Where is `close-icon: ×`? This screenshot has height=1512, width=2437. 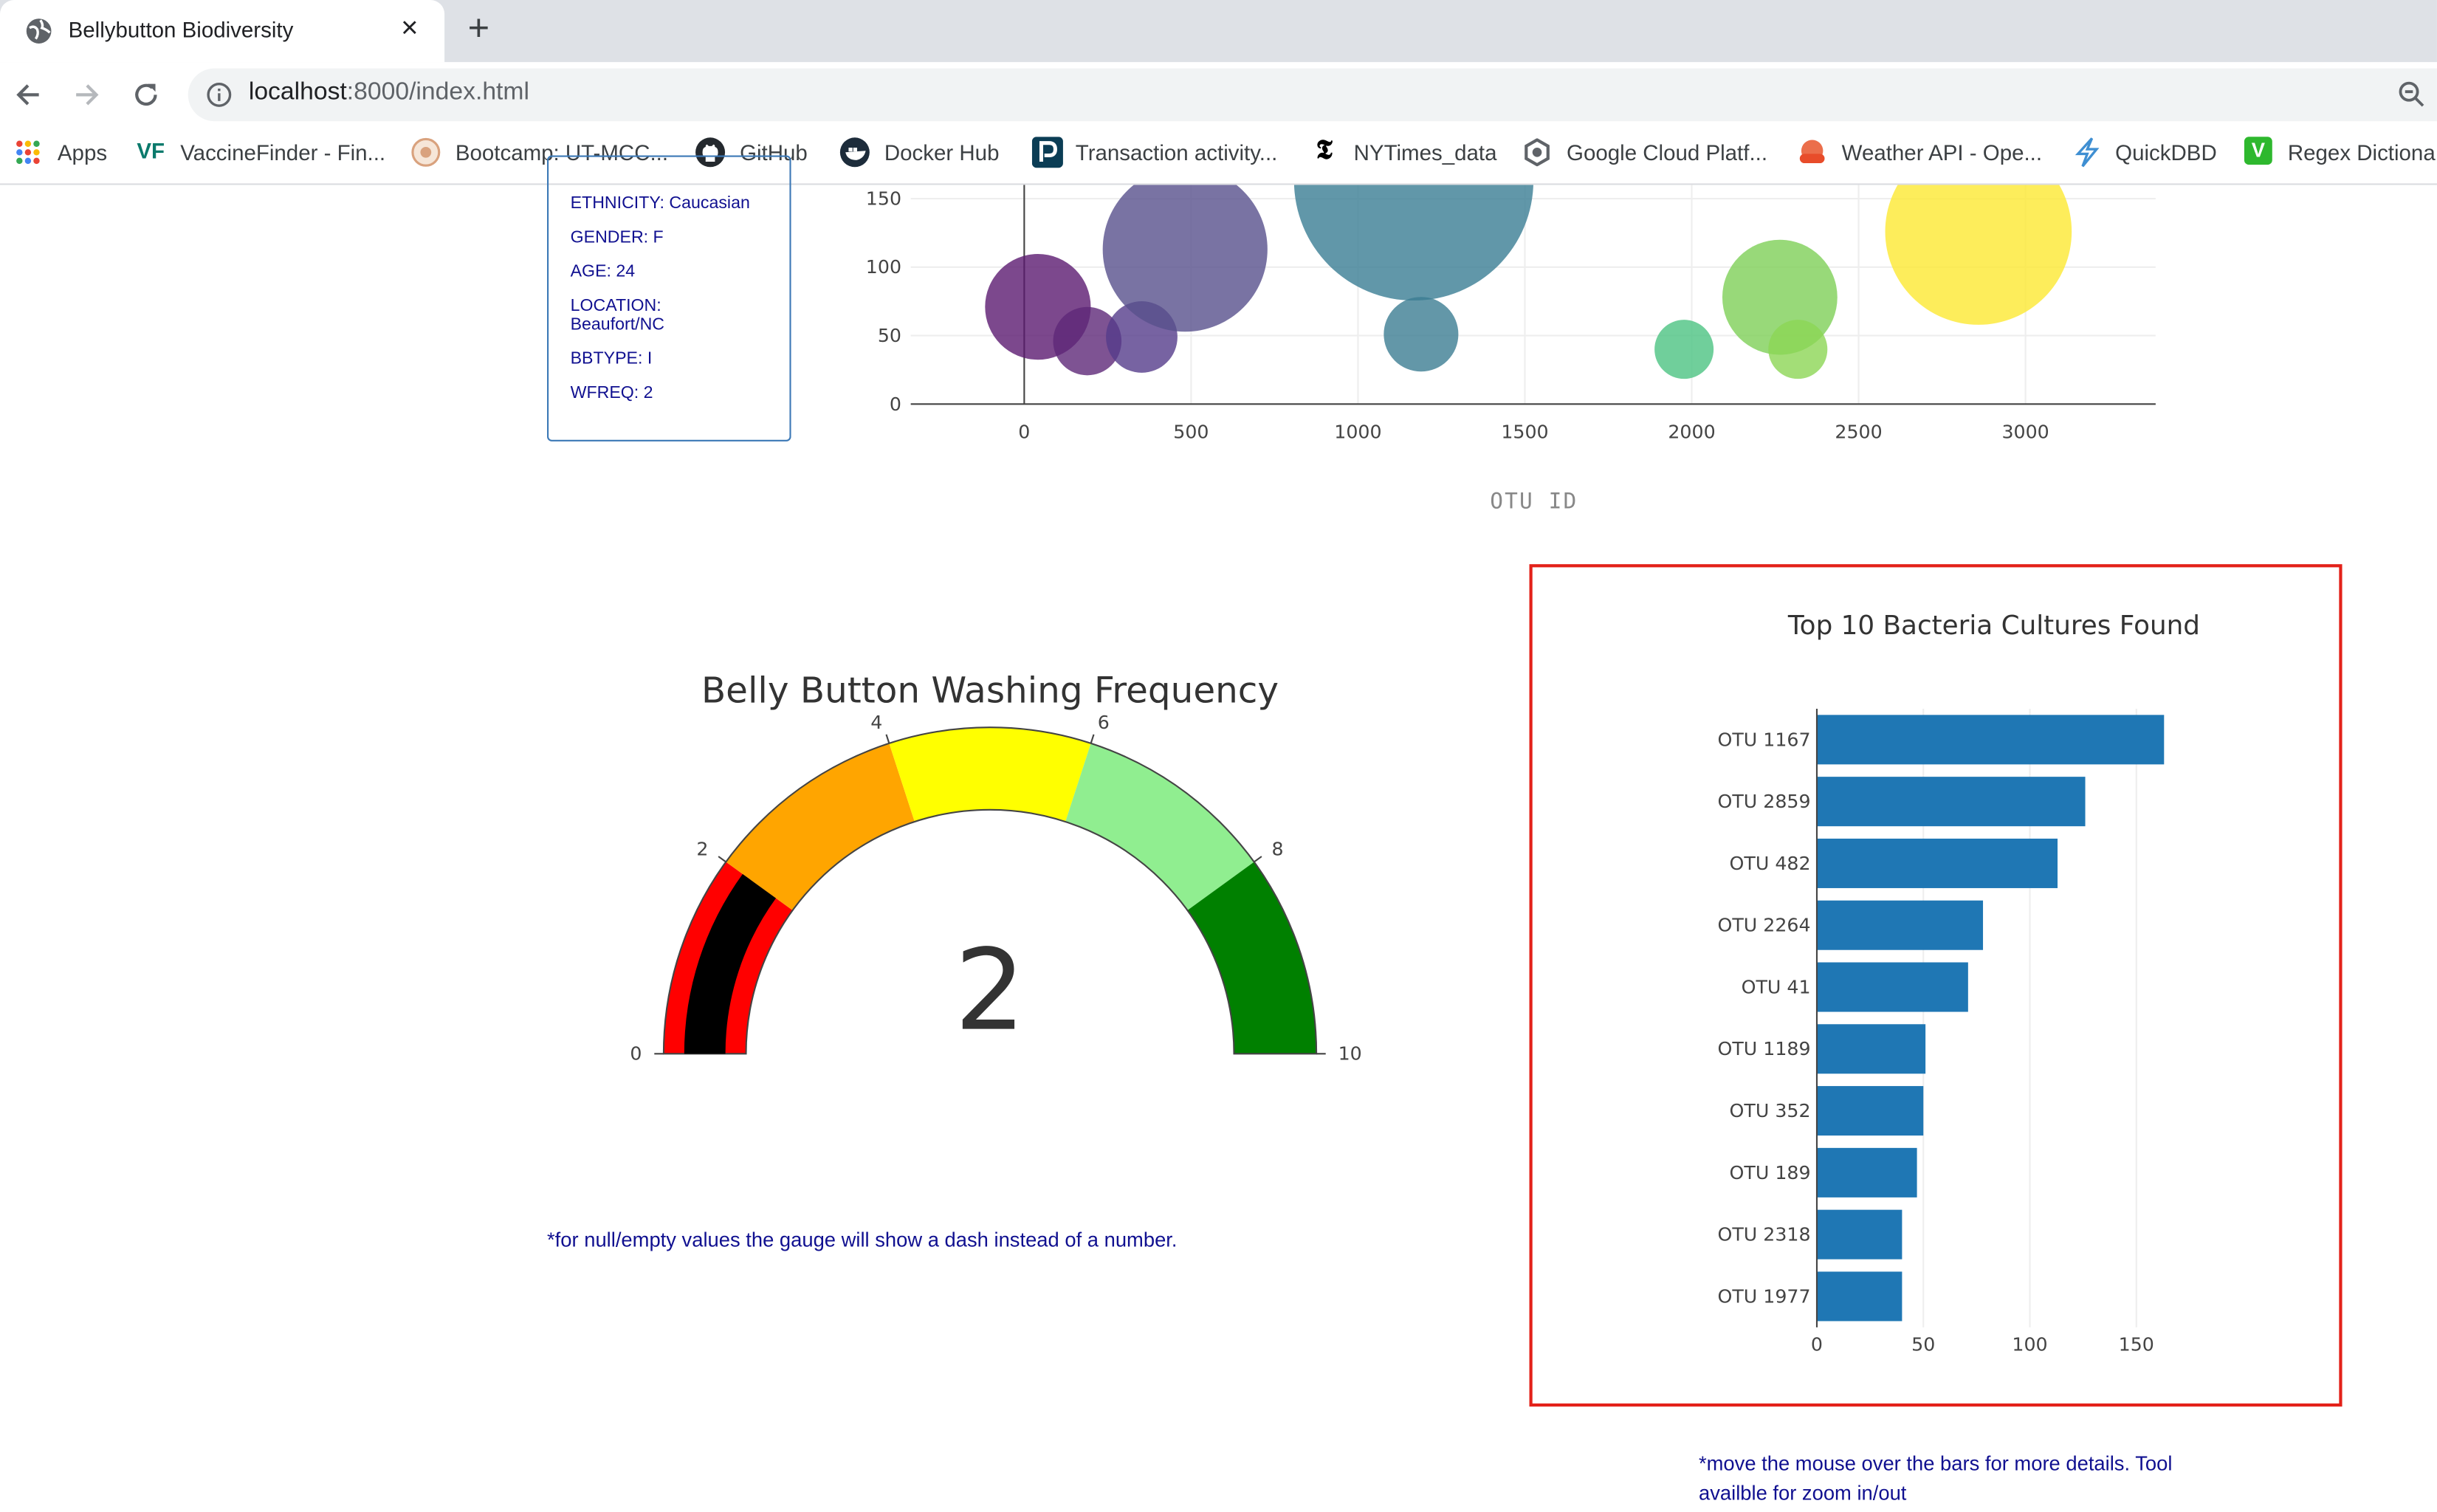 close-icon: × is located at coordinates (410, 29).